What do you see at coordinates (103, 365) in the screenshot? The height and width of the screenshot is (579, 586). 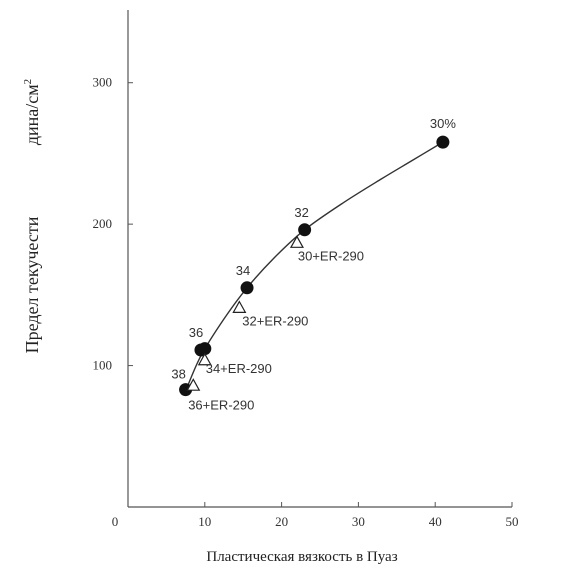 I see `y-tick-label: 100` at bounding box center [103, 365].